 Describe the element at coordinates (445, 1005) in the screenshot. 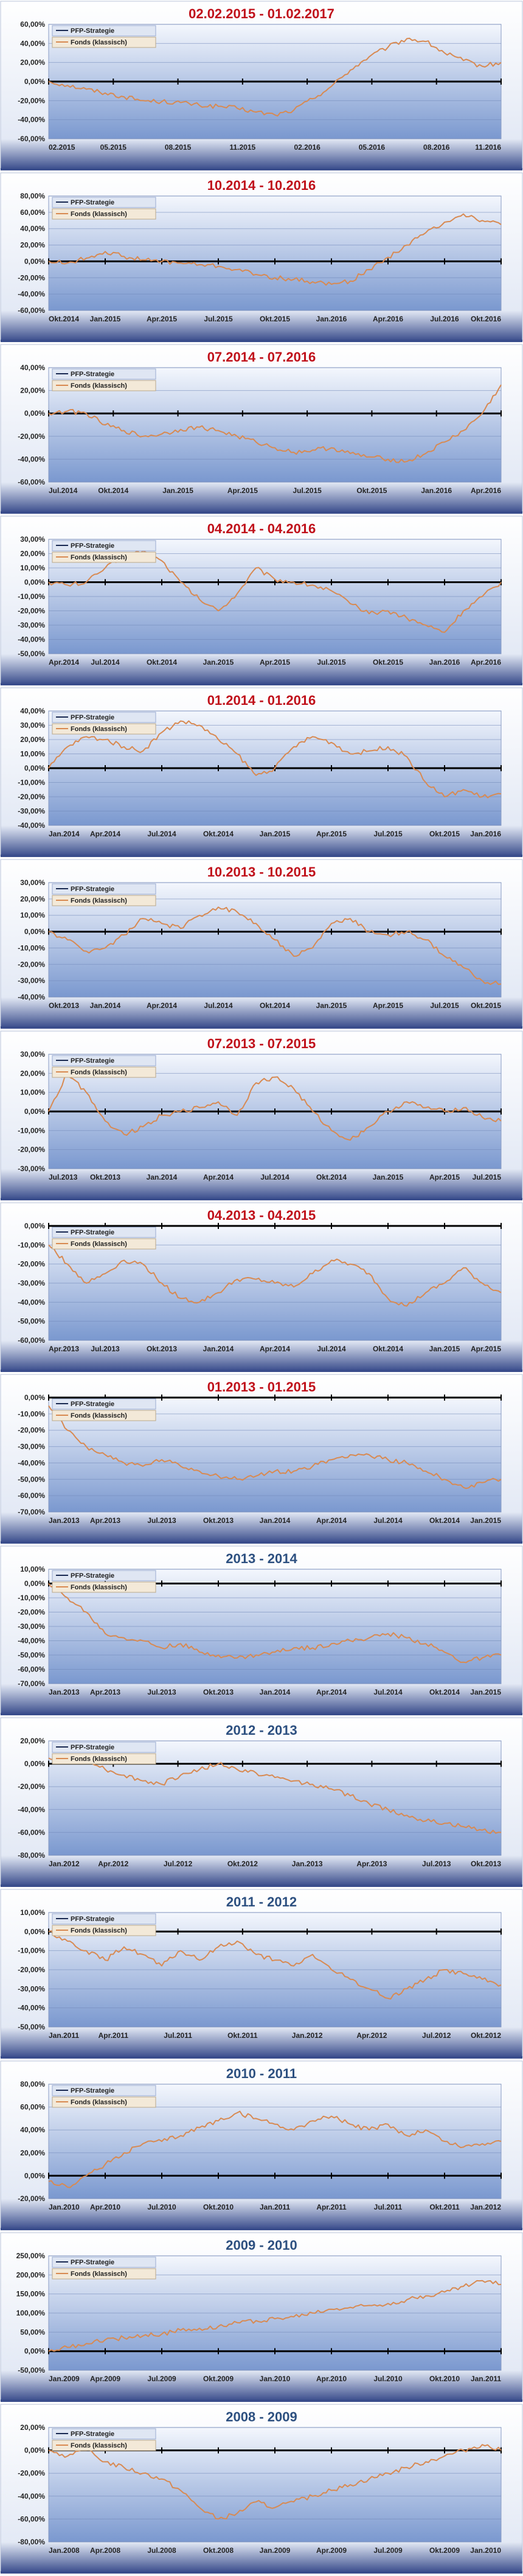

I see `x-tick-label: Jul.2015` at that location.